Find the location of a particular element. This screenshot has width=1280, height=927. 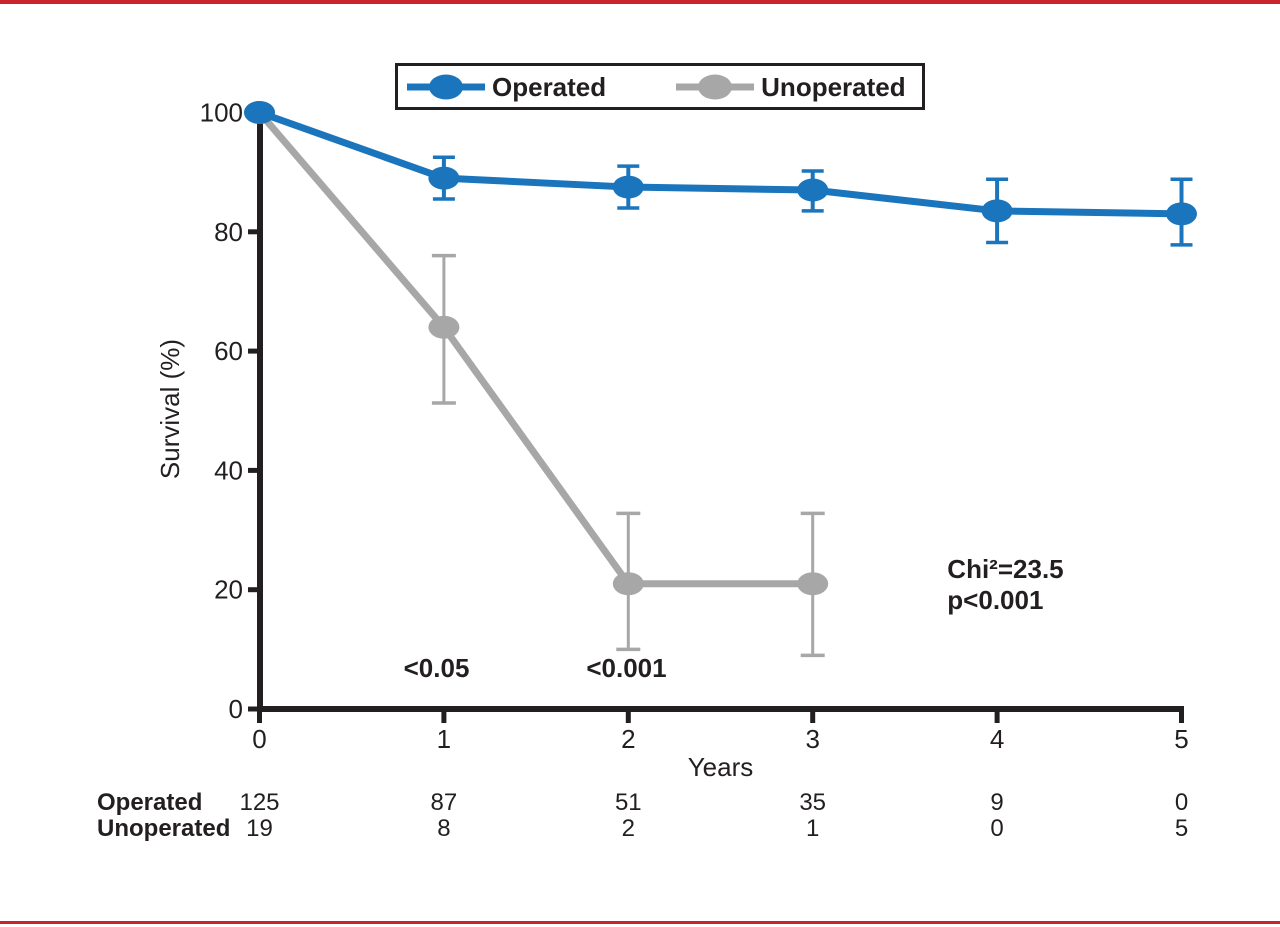

x-tick-label: 0 is located at coordinates (259, 739).